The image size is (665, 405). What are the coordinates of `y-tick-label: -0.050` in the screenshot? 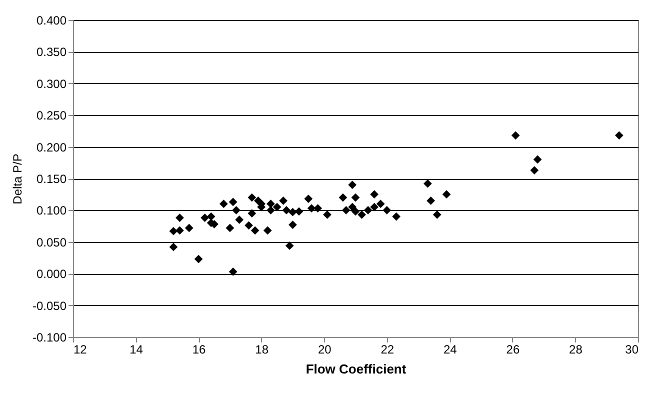 It's located at (49, 305).